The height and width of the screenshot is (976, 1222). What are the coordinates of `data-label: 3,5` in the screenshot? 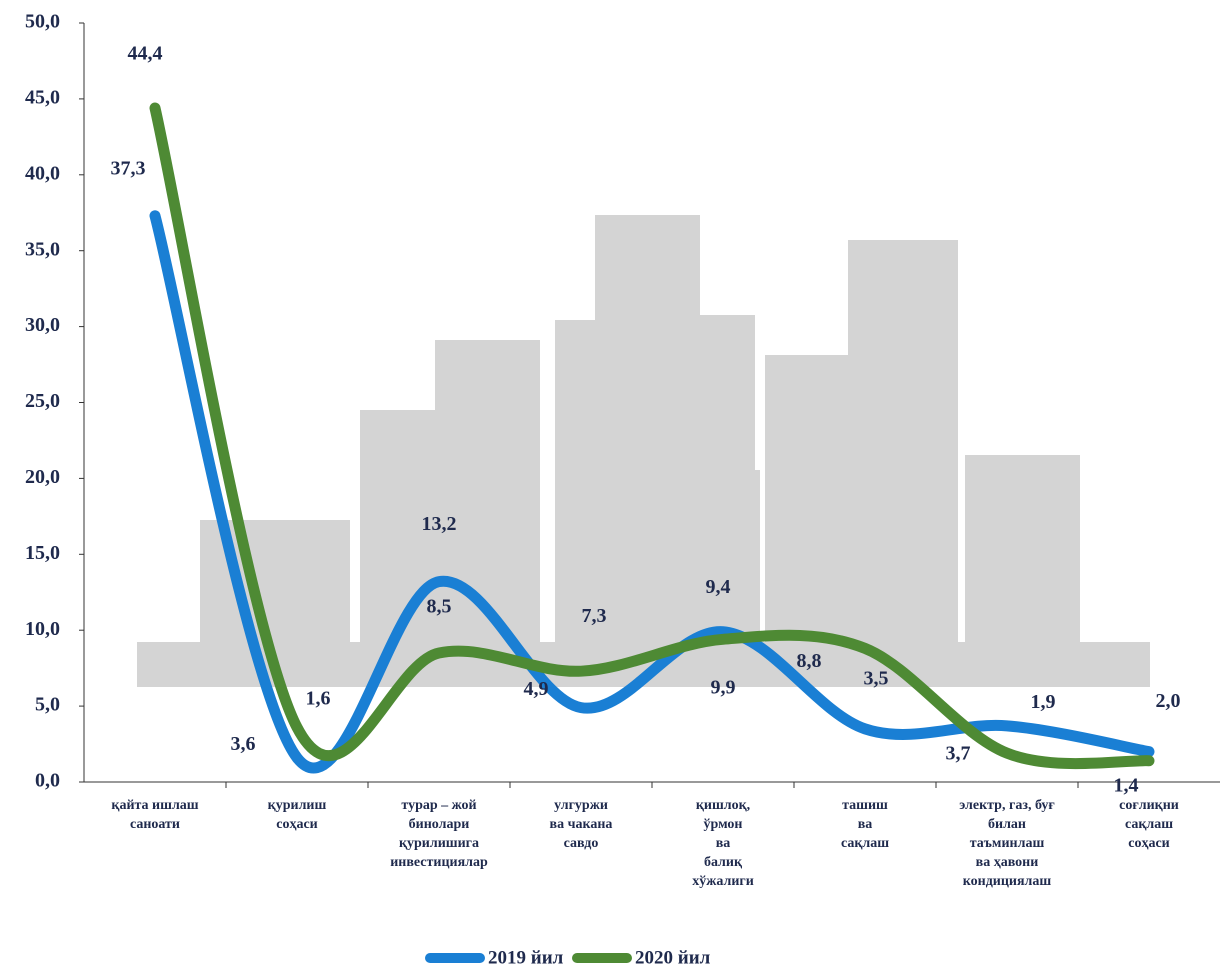 It's located at (876, 678).